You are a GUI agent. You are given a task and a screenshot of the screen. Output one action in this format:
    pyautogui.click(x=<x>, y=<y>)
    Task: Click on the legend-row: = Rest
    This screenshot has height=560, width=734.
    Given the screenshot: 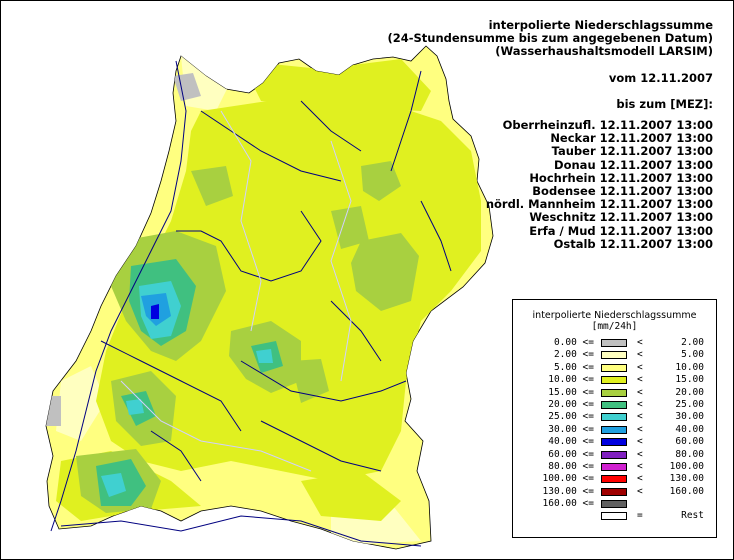 What is the action you would take?
    pyautogui.click(x=614, y=516)
    